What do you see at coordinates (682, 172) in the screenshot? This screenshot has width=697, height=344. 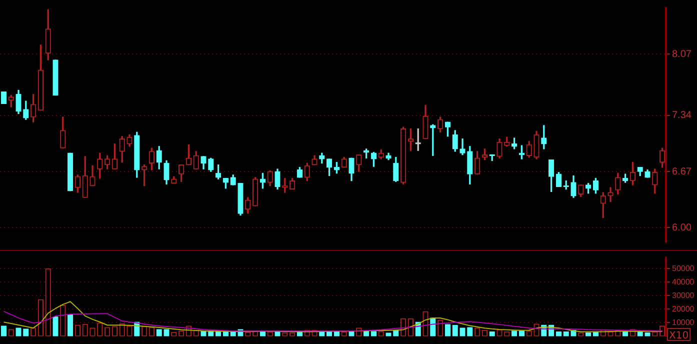 I see `y-tick-label: 6.67` at bounding box center [682, 172].